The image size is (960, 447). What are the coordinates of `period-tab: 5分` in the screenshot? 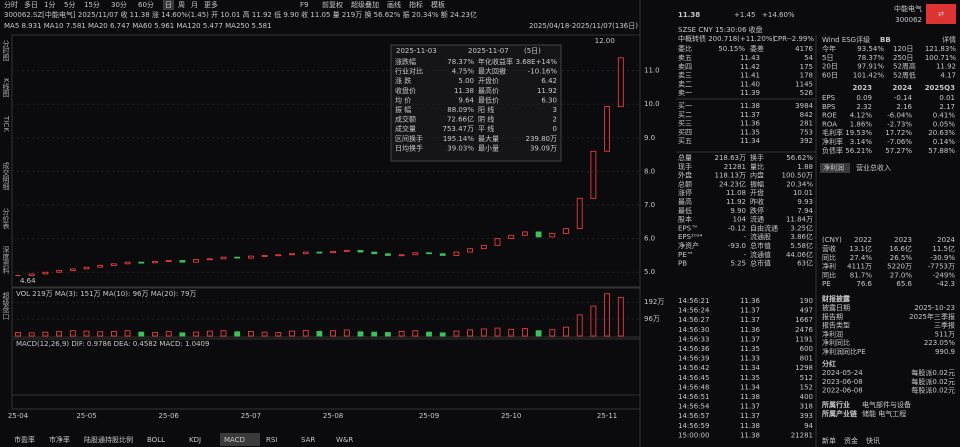 It's located at (69, 4).